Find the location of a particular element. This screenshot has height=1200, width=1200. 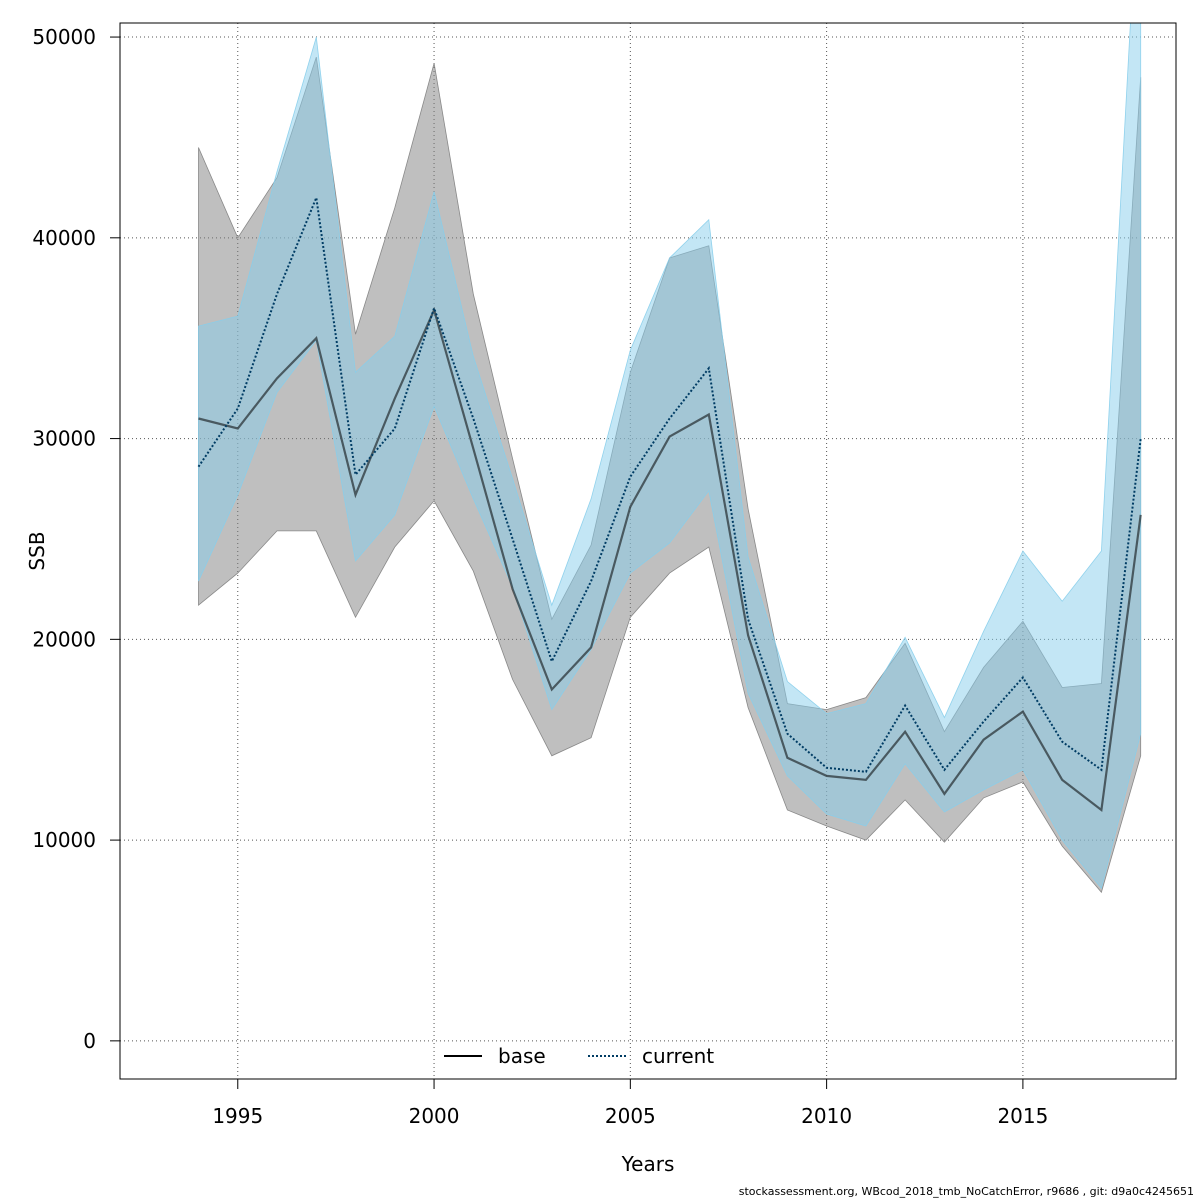

y-tick-label: 50000 is located at coordinates (64, 37).